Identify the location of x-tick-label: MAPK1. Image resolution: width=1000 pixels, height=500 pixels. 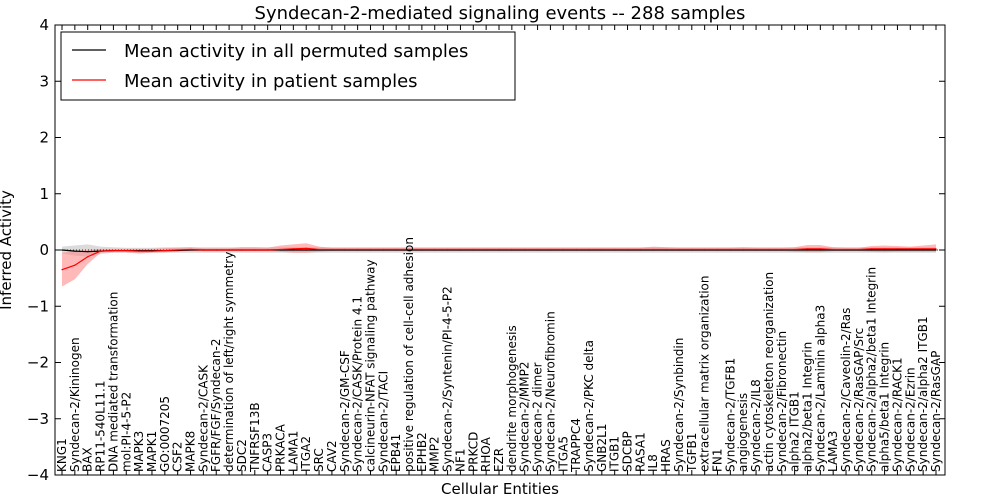
(152, 451).